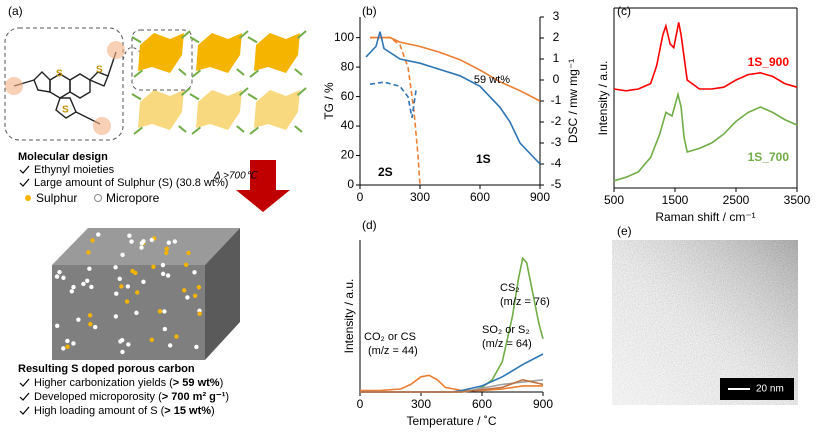  What do you see at coordinates (236, 176) in the screenshot?
I see `condition: Δ >700℃` at bounding box center [236, 176].